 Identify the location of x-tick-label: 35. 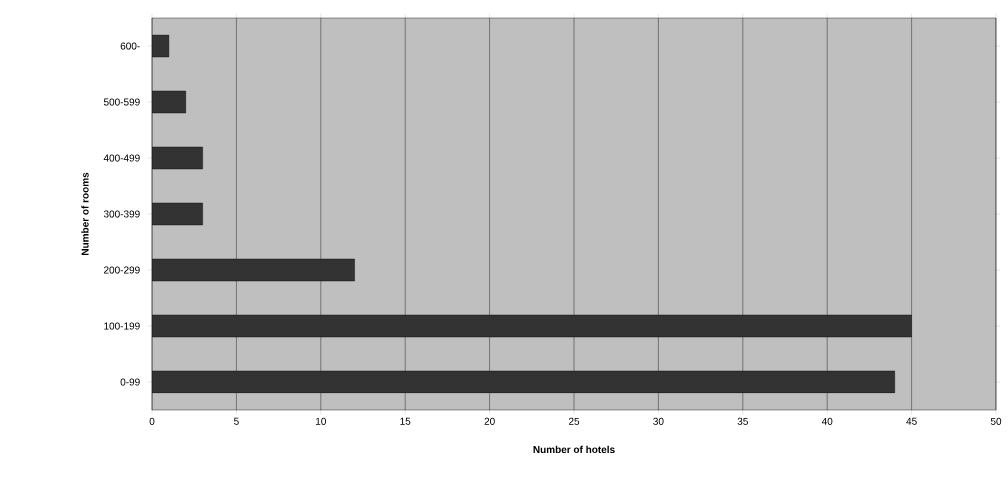
(742, 421).